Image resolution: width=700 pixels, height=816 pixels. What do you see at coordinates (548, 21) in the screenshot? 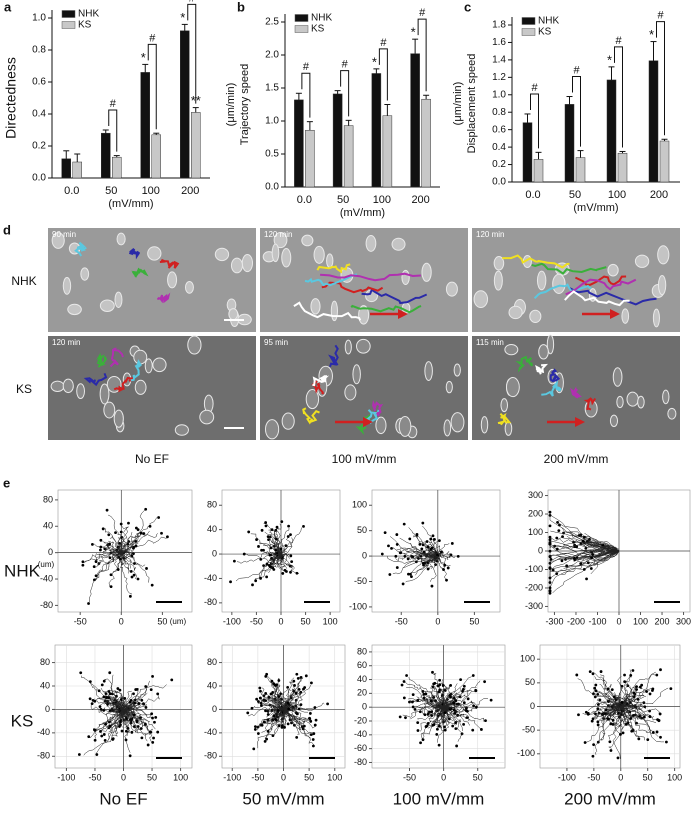
I see `legend-label: NHK` at bounding box center [548, 21].